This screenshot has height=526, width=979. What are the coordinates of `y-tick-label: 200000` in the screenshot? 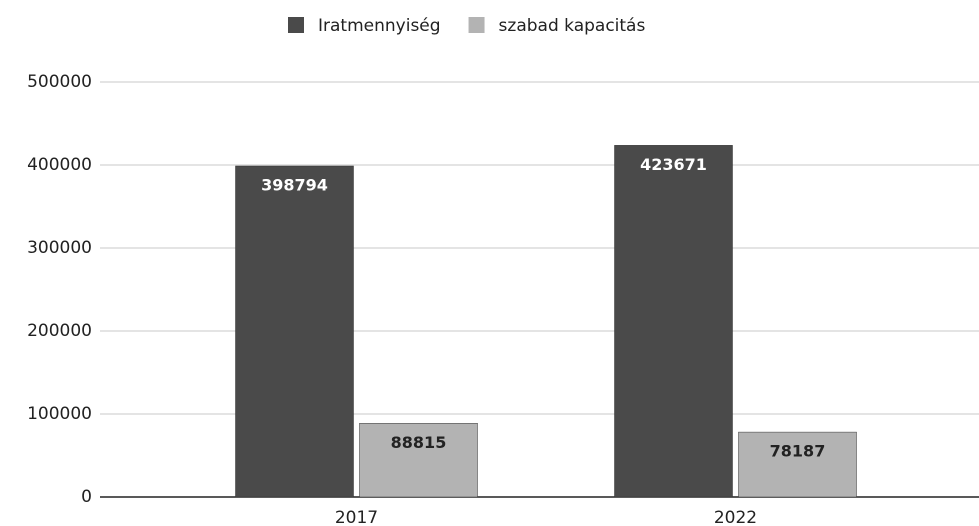 It's located at (59, 331).